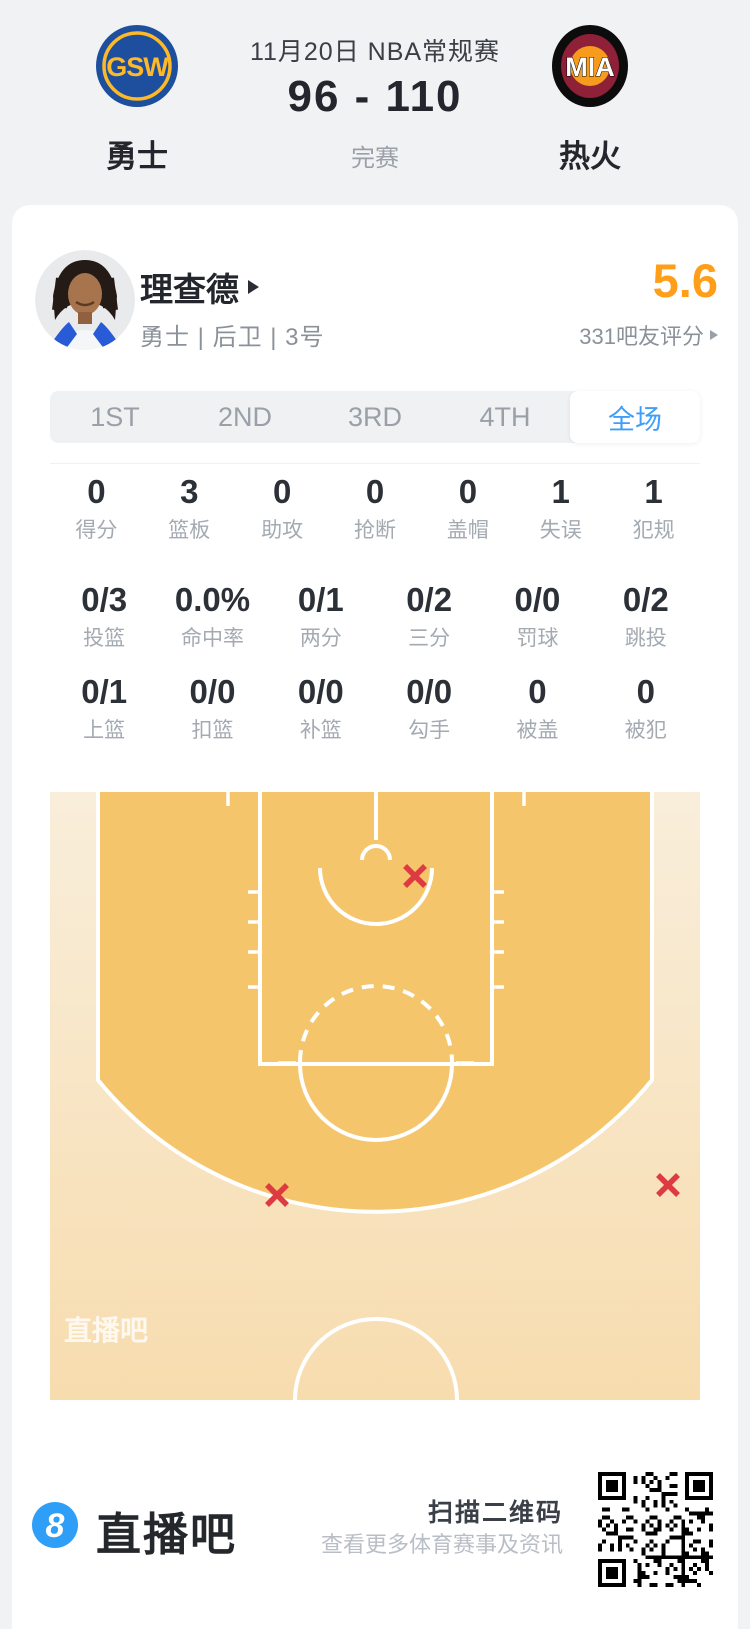  Describe the element at coordinates (537, 615) in the screenshot. I see `stat-free-throws: 0/0 罚球` at that location.